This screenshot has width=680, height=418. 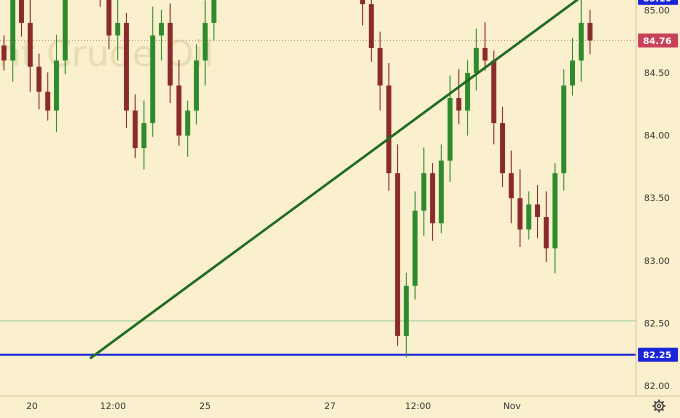 What do you see at coordinates (512, 407) in the screenshot?
I see `time-tick-label: Nov` at bounding box center [512, 407].